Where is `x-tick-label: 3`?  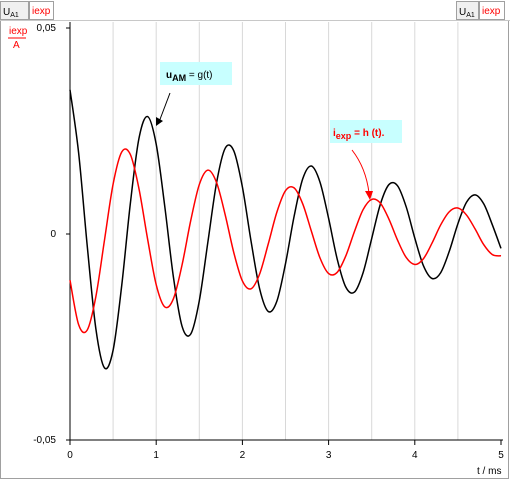 x-tick-label: 3 is located at coordinates (329, 455).